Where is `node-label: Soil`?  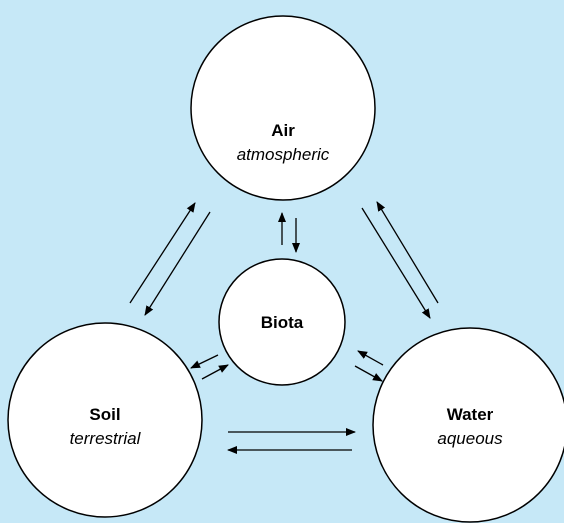 node-label: Soil is located at coordinates (104, 414).